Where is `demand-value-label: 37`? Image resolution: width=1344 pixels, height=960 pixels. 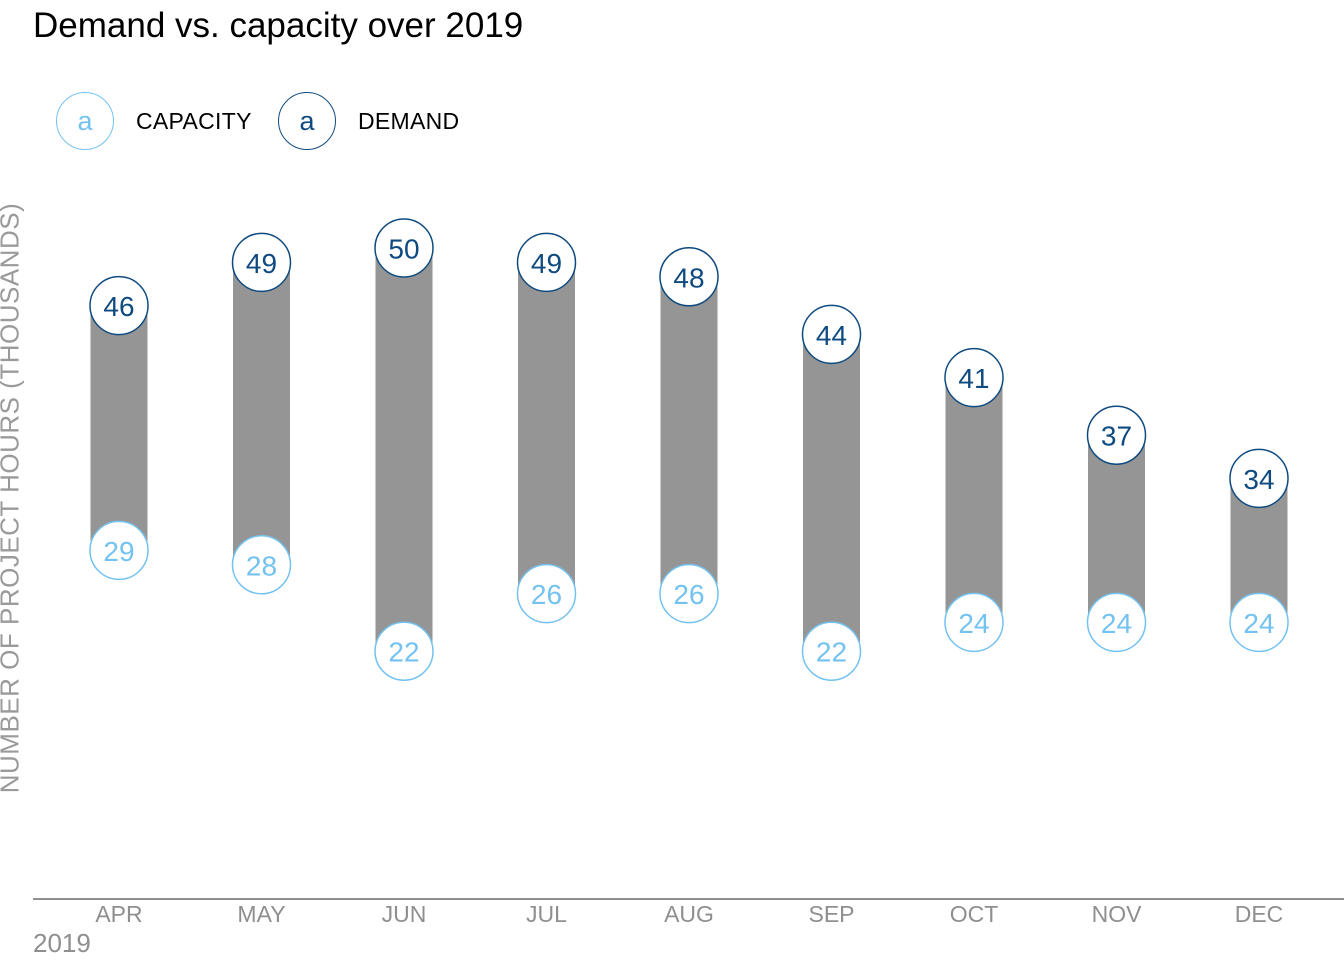
demand-value-label: 37 is located at coordinates (1116, 436).